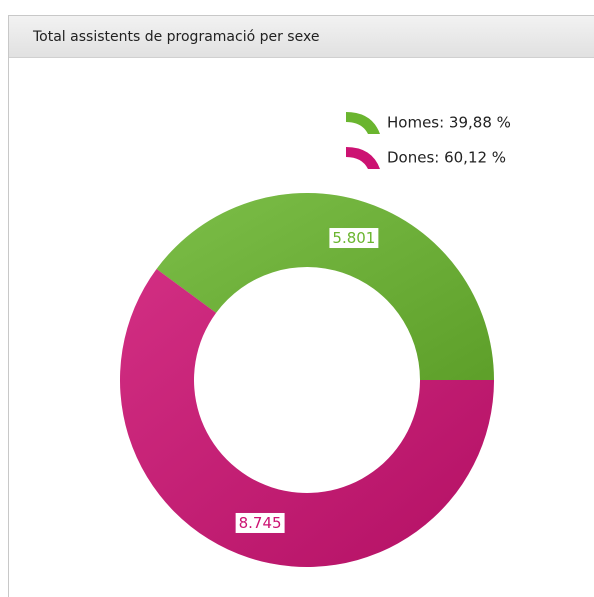 This screenshot has height=597, width=594. I want to click on data-label: 5.801, so click(353, 238).